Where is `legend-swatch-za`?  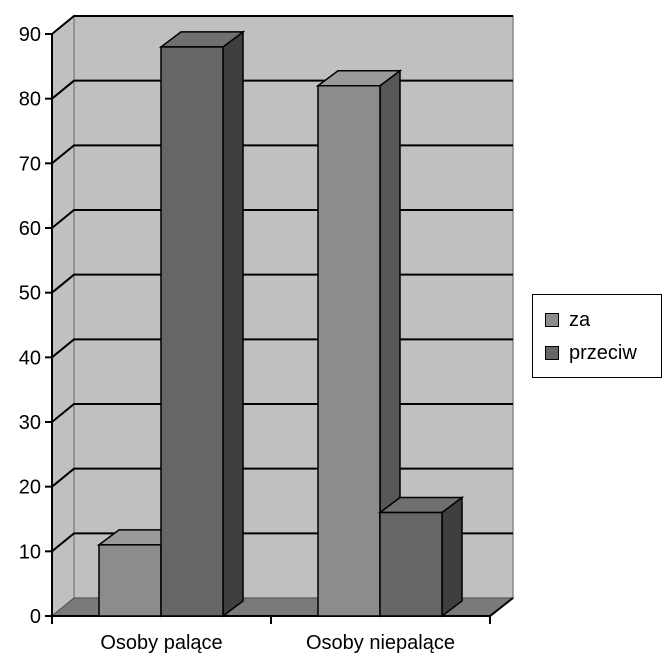 legend-swatch-za is located at coordinates (552, 320).